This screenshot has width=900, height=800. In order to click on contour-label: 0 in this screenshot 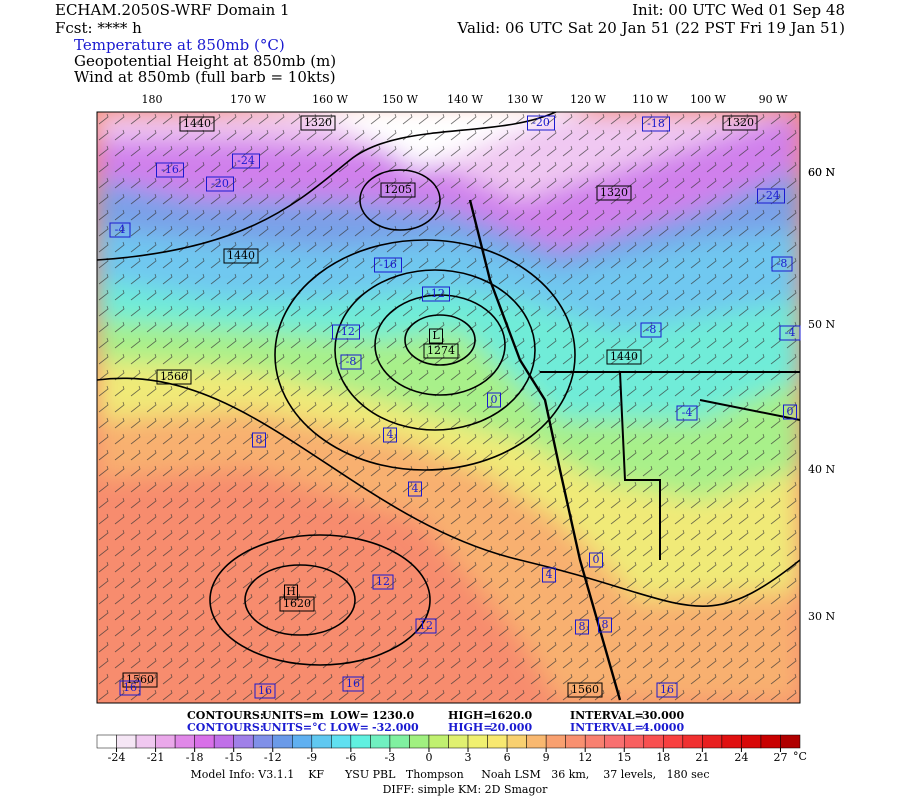, I will do `click(596, 559)`.